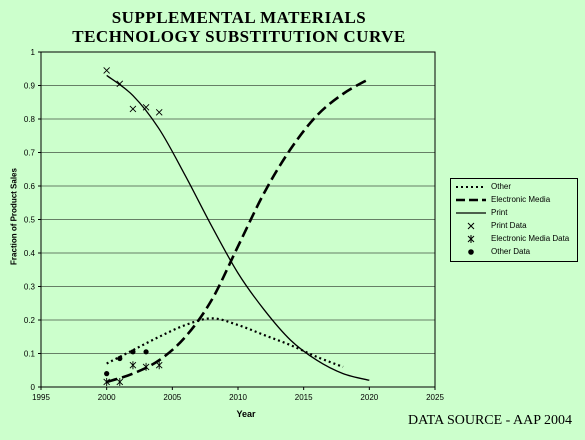 The height and width of the screenshot is (440, 585). I want to click on legend-label-electronic-media: Electronic Media, so click(521, 199).